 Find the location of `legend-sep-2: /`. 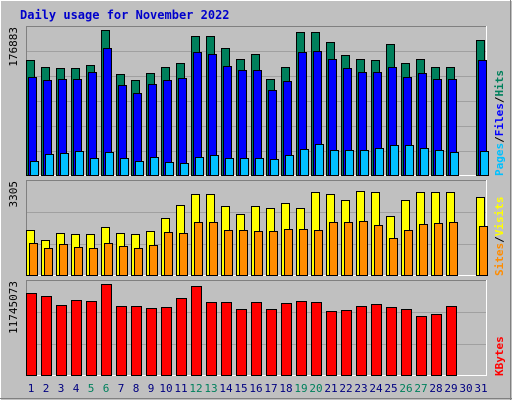

legend-sep-2: / is located at coordinates (499, 99).